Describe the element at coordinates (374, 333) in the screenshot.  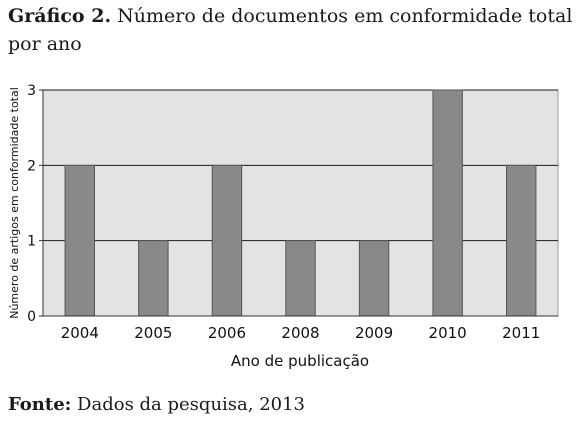
I see `x-tick-label: 2009` at that location.